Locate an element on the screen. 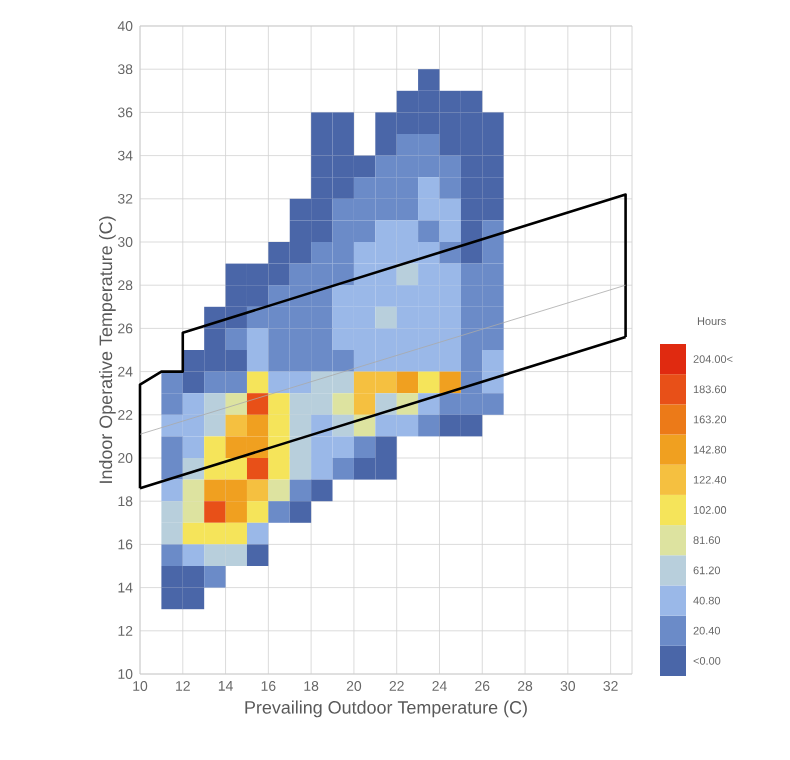 Image resolution: width=790 pixels, height=760 pixels. y-axis-title: Indoor Operative Temperature (C) is located at coordinates (107, 349).